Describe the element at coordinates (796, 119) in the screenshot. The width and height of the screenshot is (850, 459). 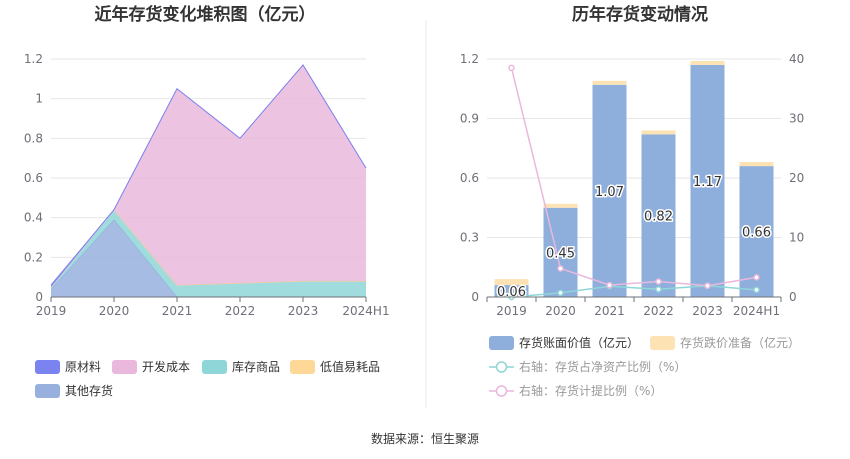
I see `y2-tick-label: 30` at that location.